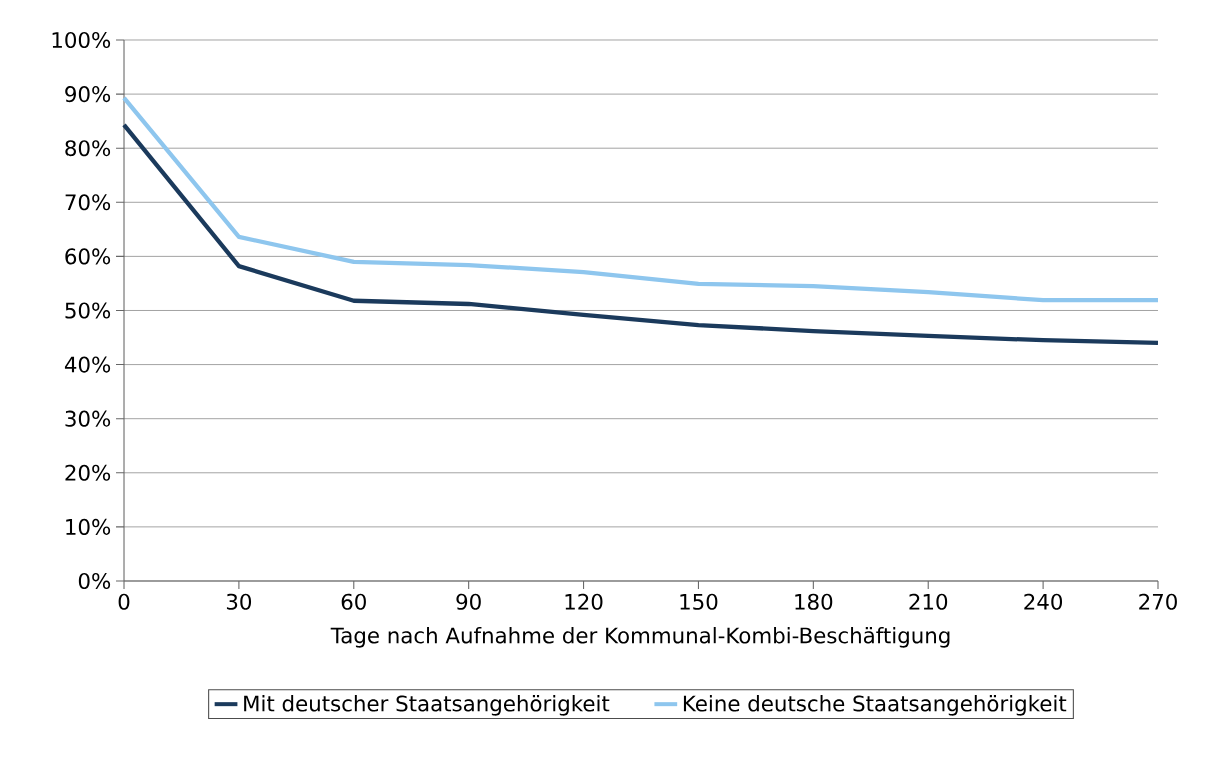 The height and width of the screenshot is (782, 1211). I want to click on x-tick-label: 0, so click(124, 601).